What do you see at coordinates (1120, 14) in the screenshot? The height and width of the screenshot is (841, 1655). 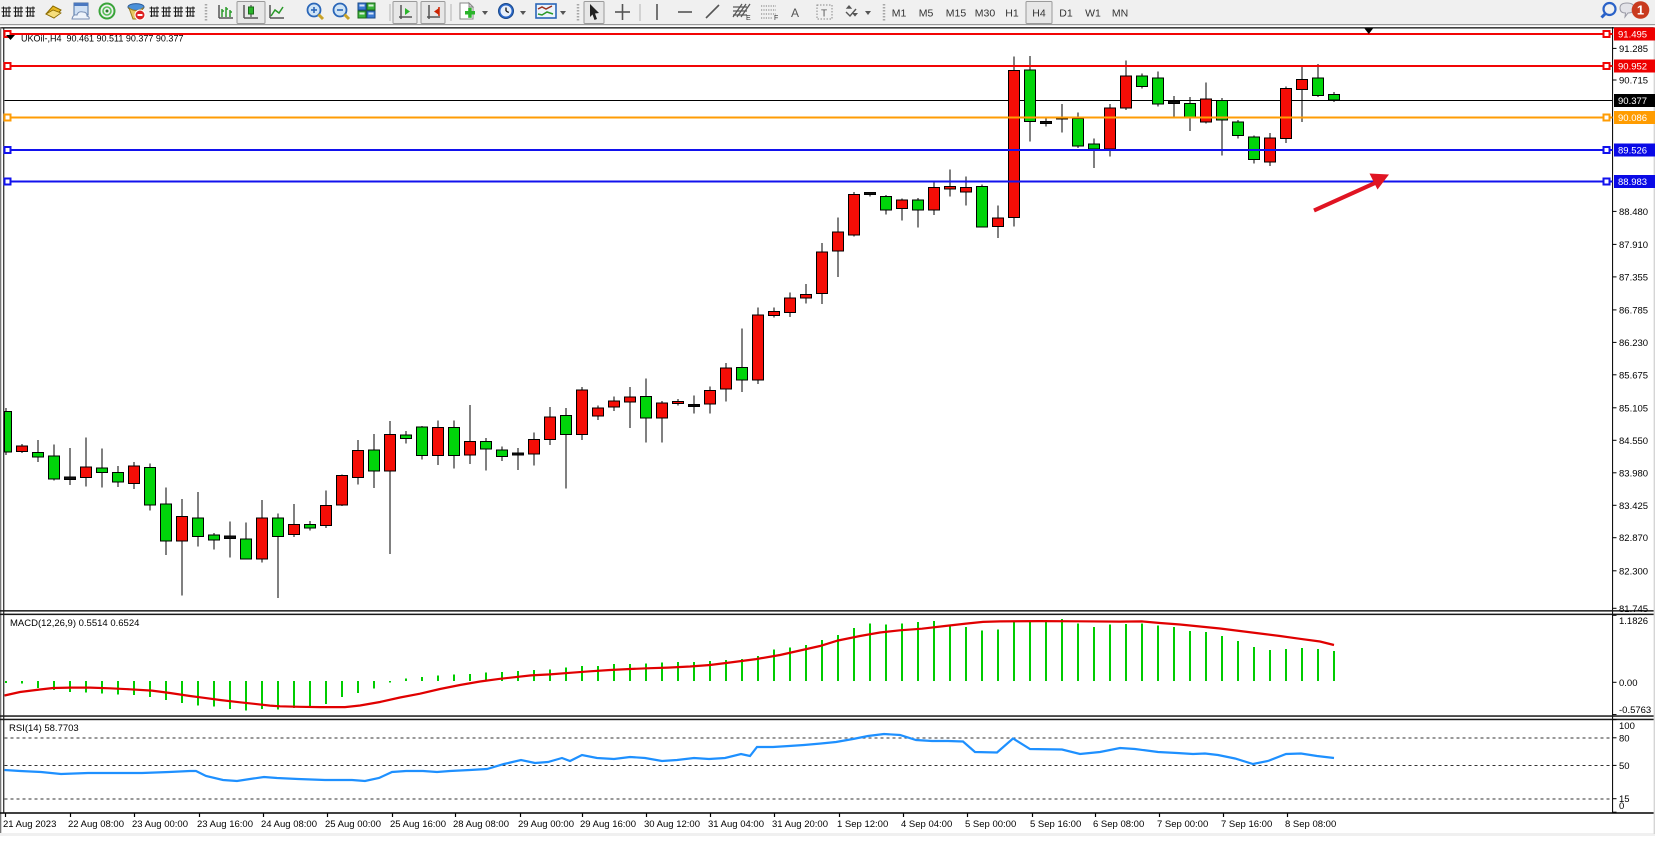 I see `svg-text: MN` at bounding box center [1120, 14].